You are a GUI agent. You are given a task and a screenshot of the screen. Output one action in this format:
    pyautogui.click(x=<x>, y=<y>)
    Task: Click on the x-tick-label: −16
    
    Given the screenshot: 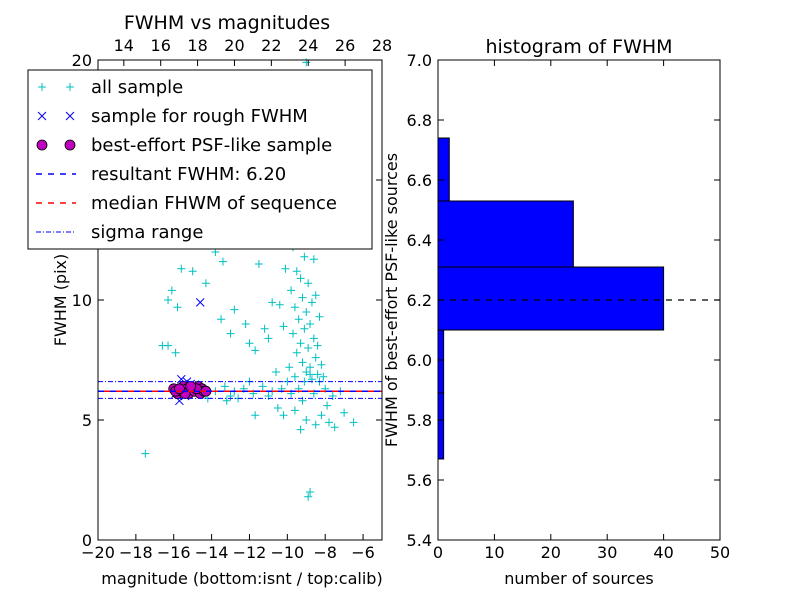 What is the action you would take?
    pyautogui.click(x=174, y=552)
    